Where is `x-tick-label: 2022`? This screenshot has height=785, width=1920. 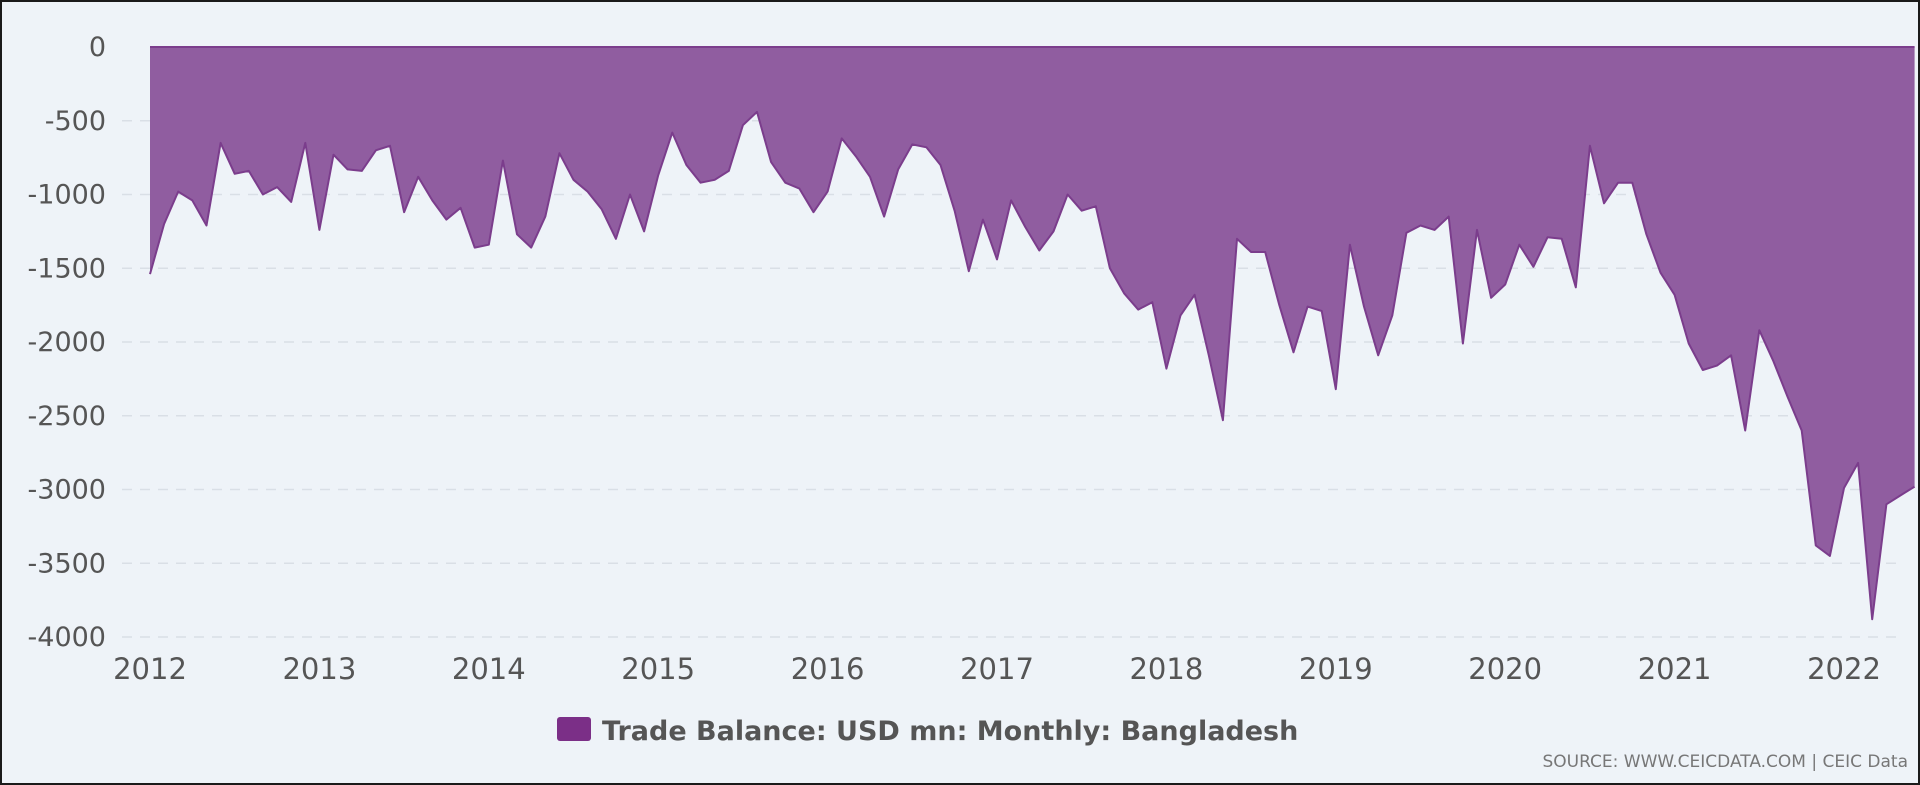
x-tick-label: 2022 is located at coordinates (1844, 669).